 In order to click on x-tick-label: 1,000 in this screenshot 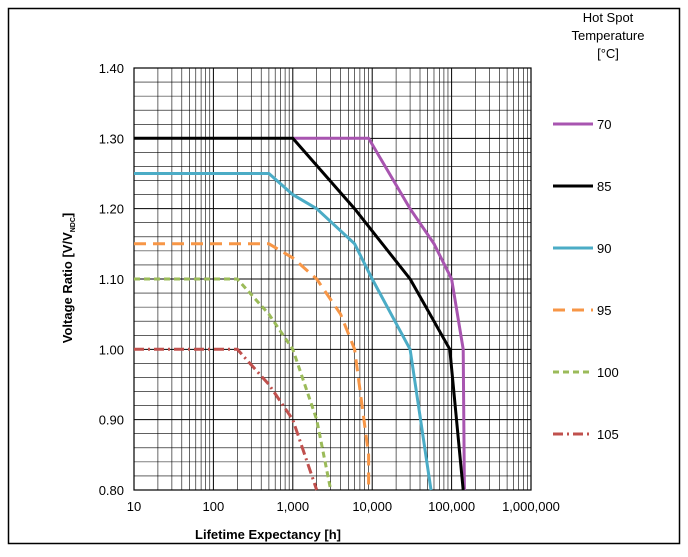, I will do `click(293, 506)`.